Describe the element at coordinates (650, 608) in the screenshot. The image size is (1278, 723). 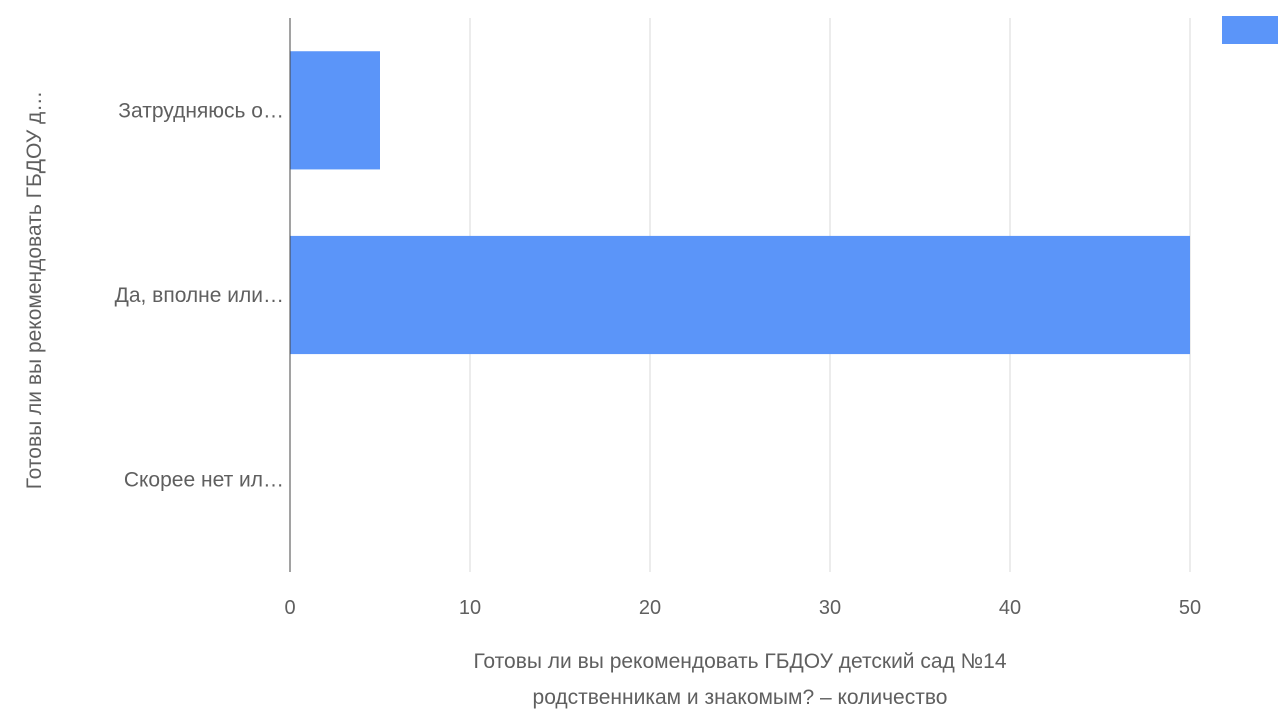
I see `x-tick-label-2: 20` at that location.